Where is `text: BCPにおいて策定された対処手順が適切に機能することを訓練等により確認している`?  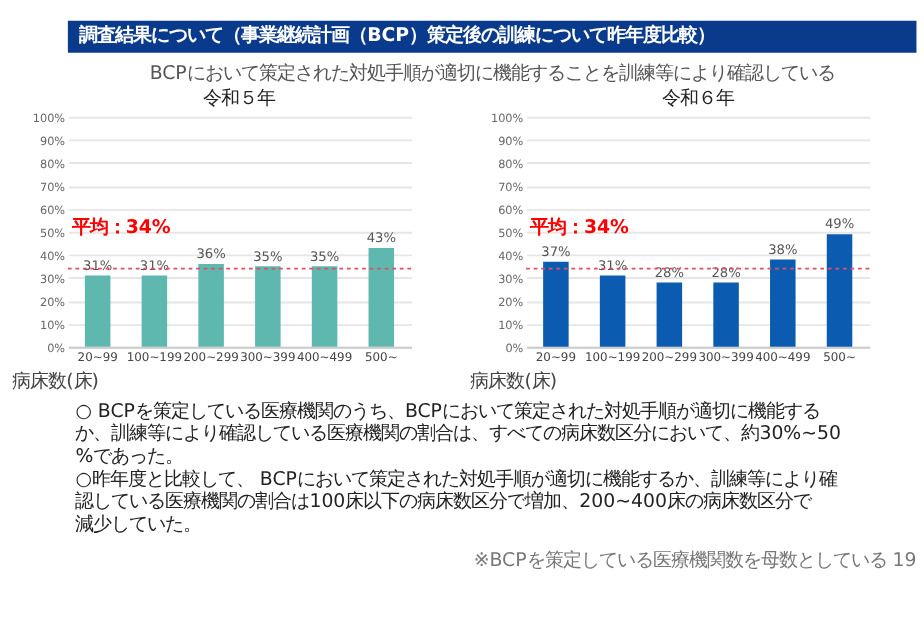 text: BCPにおいて策定された対処手順が適切に機能することを訓練等により確認している is located at coordinates (492, 74).